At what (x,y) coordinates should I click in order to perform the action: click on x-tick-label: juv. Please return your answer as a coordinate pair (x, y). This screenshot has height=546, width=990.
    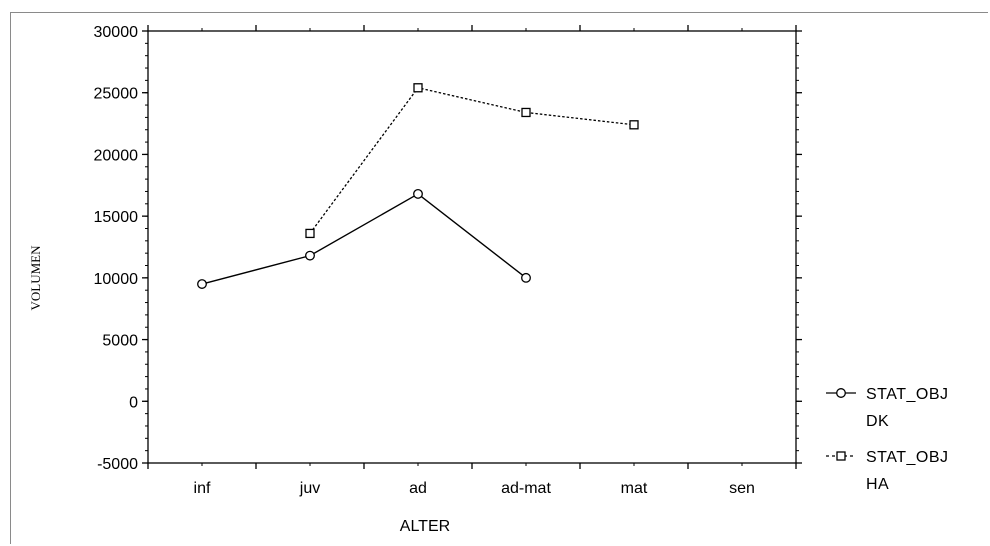
    Looking at the image, I should click on (309, 488).